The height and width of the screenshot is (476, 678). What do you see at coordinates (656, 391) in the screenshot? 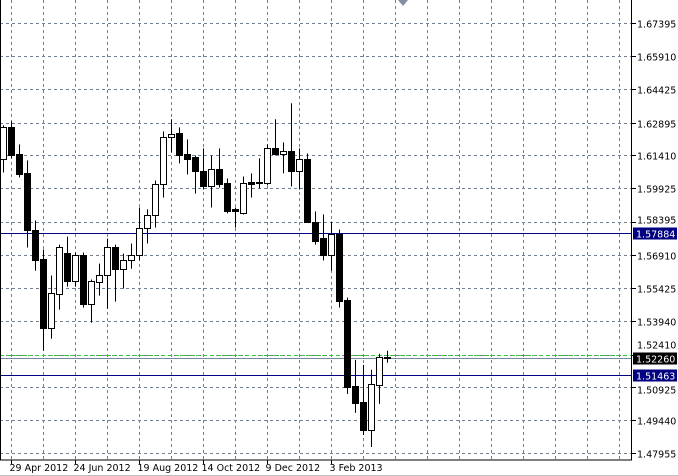
I see `y-tick-label: 1.50925` at bounding box center [656, 391].